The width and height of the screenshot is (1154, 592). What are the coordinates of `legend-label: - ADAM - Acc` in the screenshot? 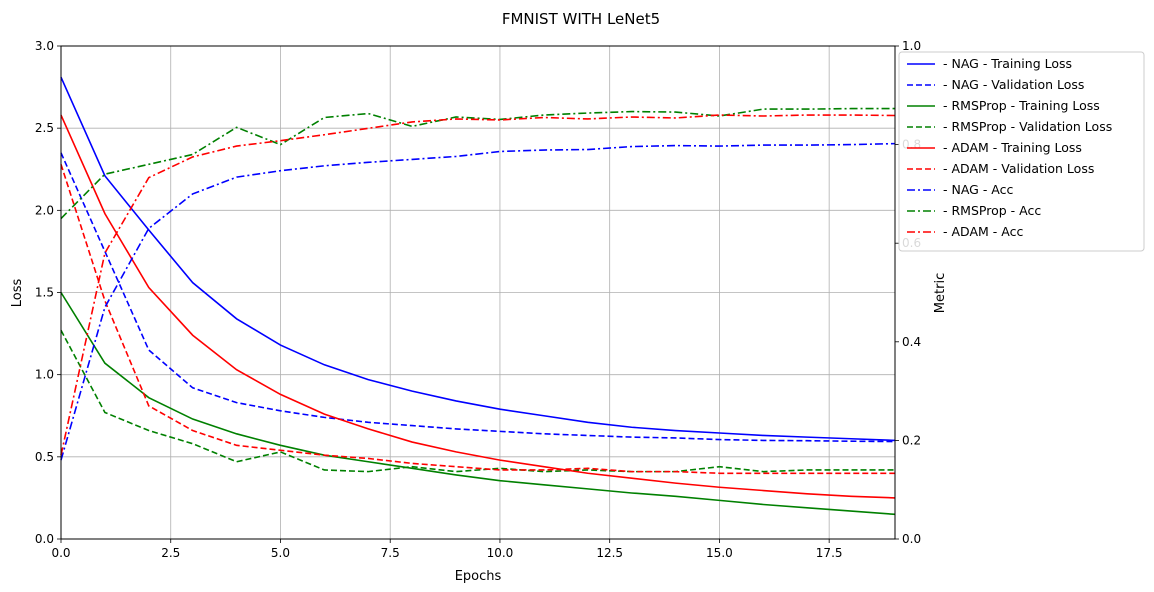 It's located at (983, 231).